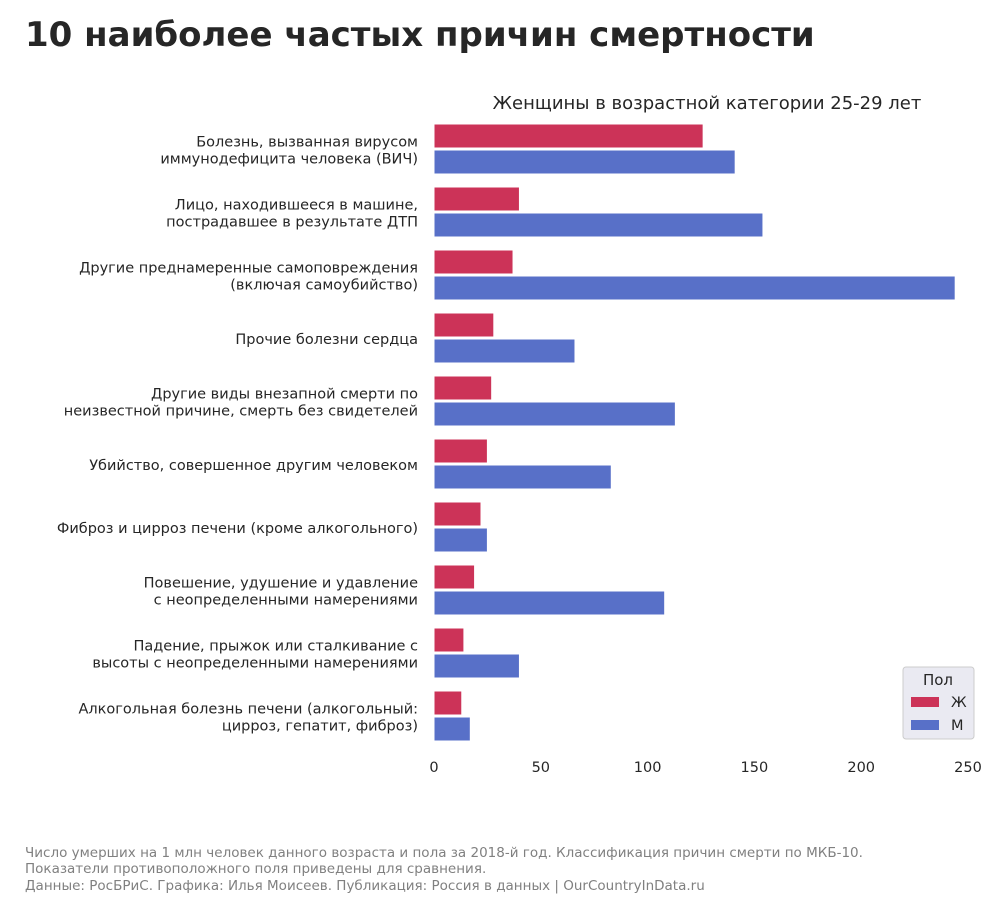  Describe the element at coordinates (861, 768) in the screenshot. I see `x-tick-label: 200` at that location.